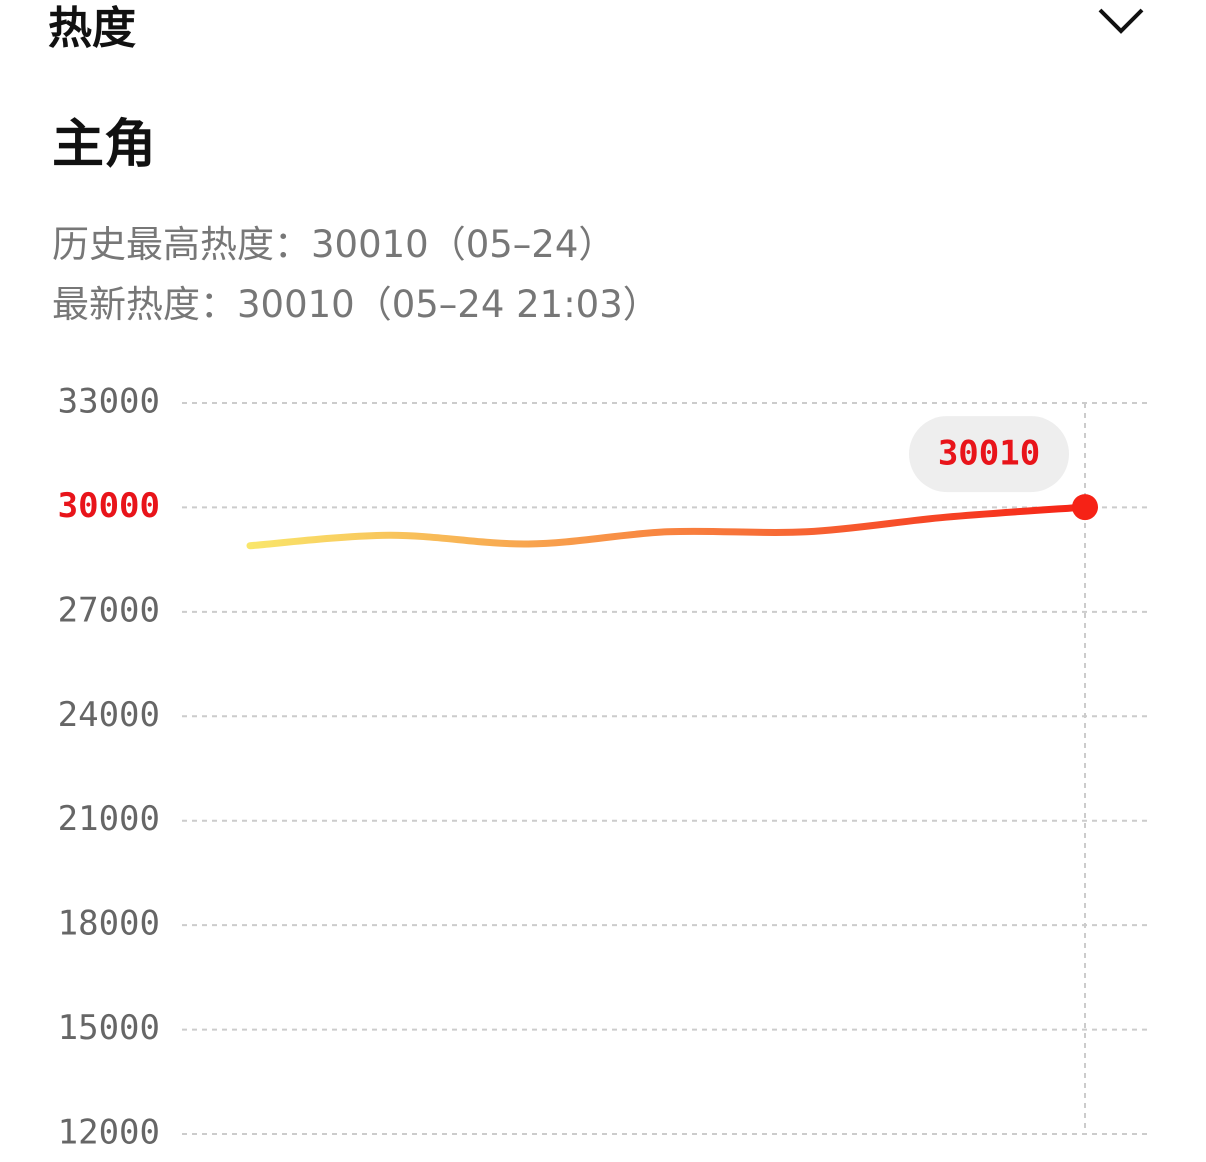 The image size is (1206, 1162). What do you see at coordinates (92, 28) in the screenshot?
I see `section-title: 热度` at bounding box center [92, 28].